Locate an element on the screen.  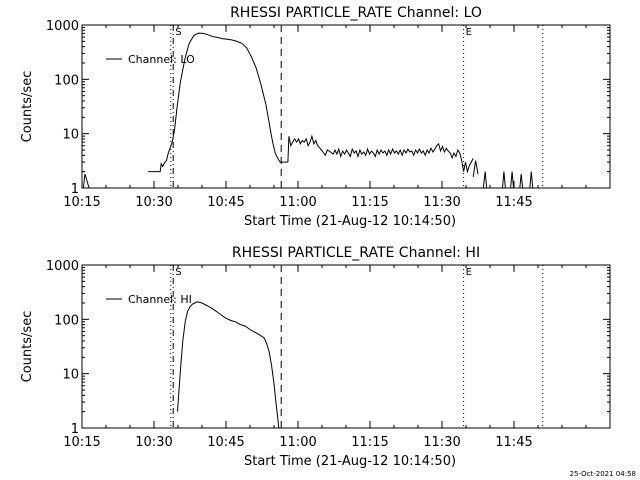
legend-label: Channel: LO is located at coordinates (161, 59).